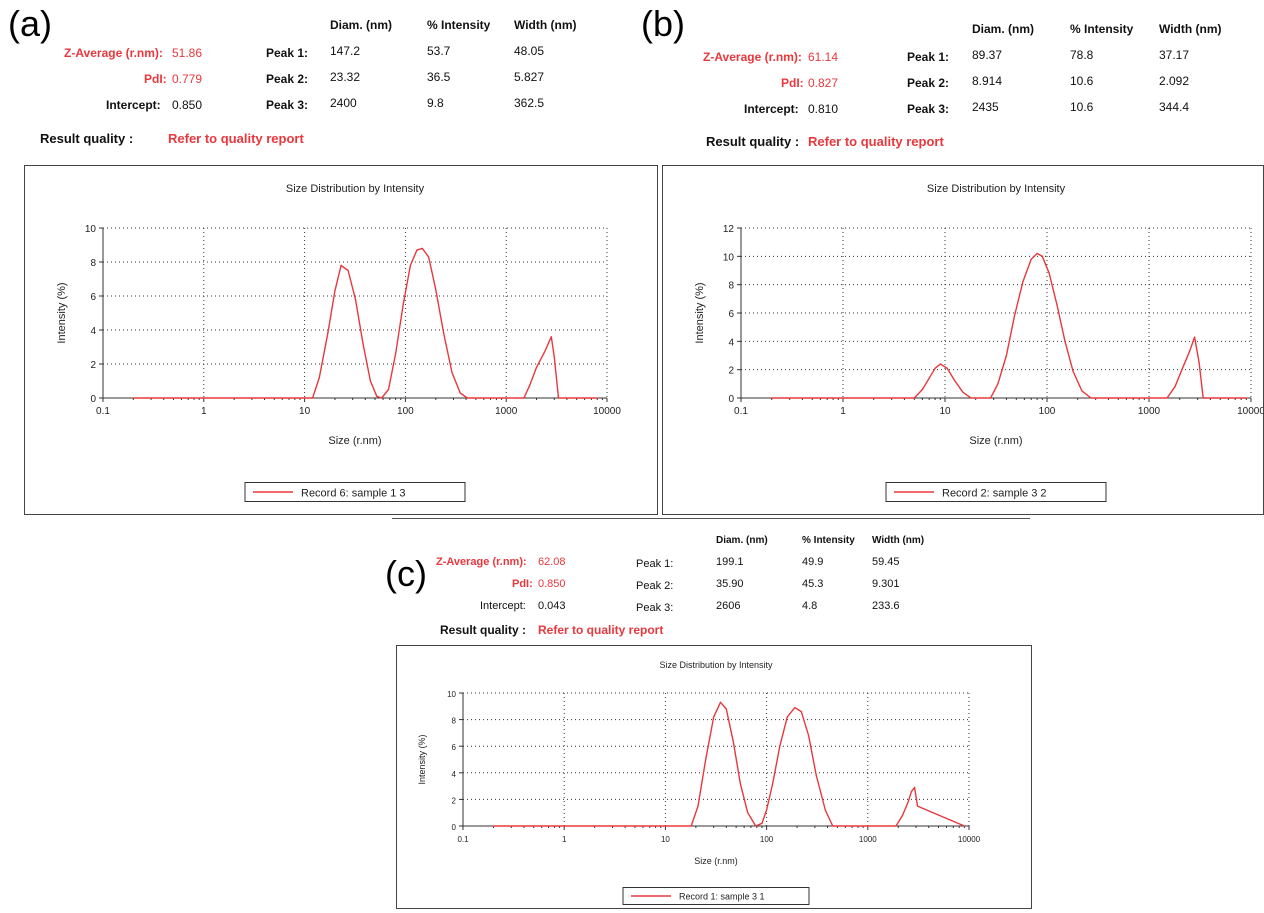  Describe the element at coordinates (886, 606) in the screenshot. I see `peak-3-width: 233.6` at that location.